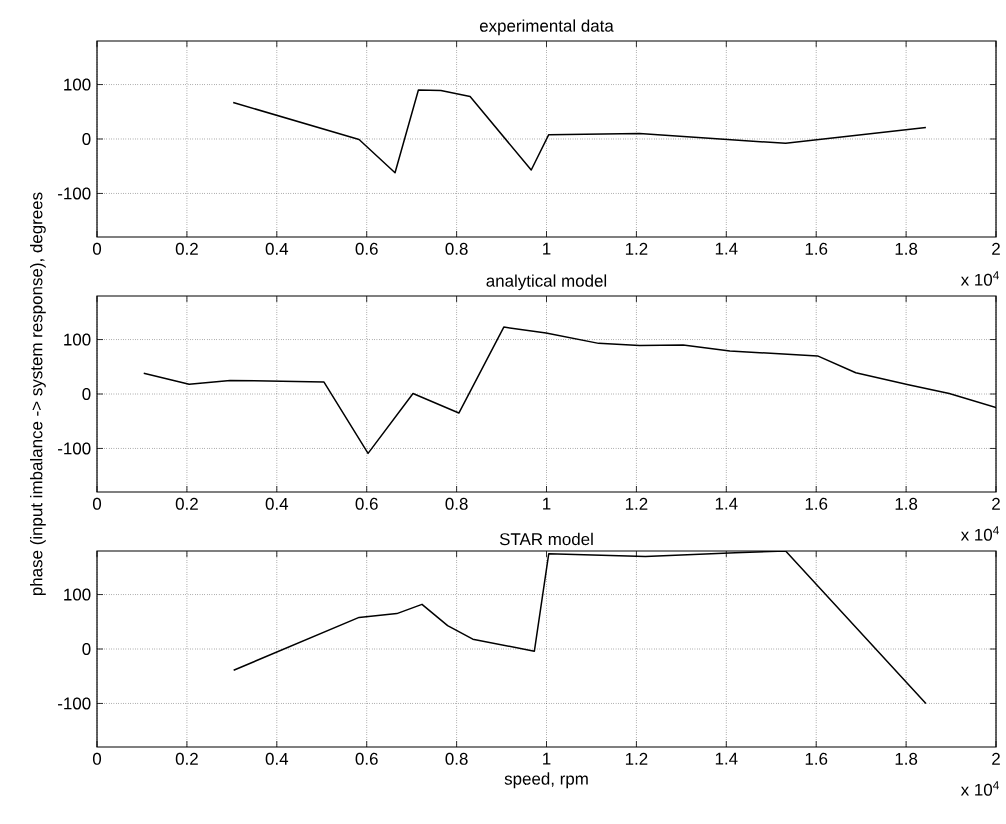 The height and width of the screenshot is (824, 1006). What do you see at coordinates (546, 539) in the screenshot?
I see `chart-title: STAR model` at bounding box center [546, 539].